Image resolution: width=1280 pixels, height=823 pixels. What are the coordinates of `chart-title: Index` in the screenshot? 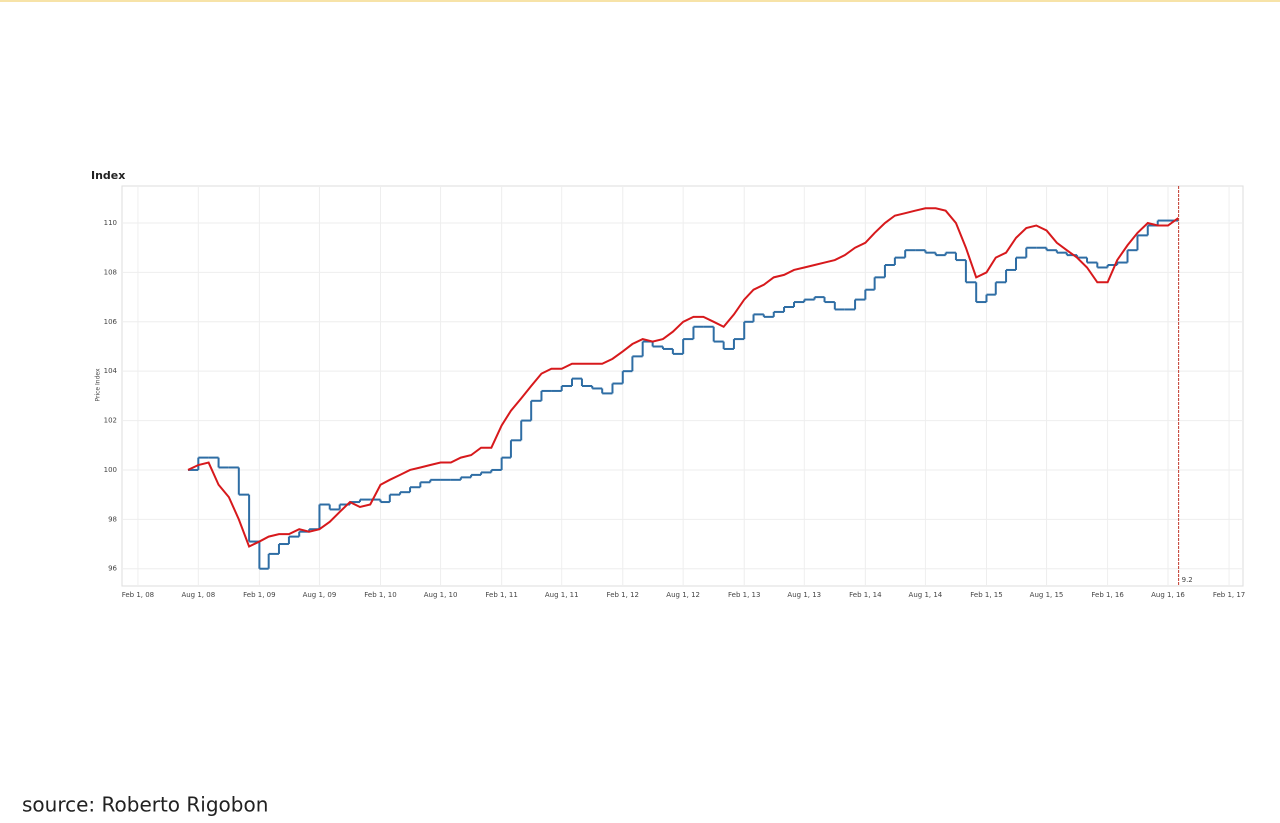 It's located at (108, 175).